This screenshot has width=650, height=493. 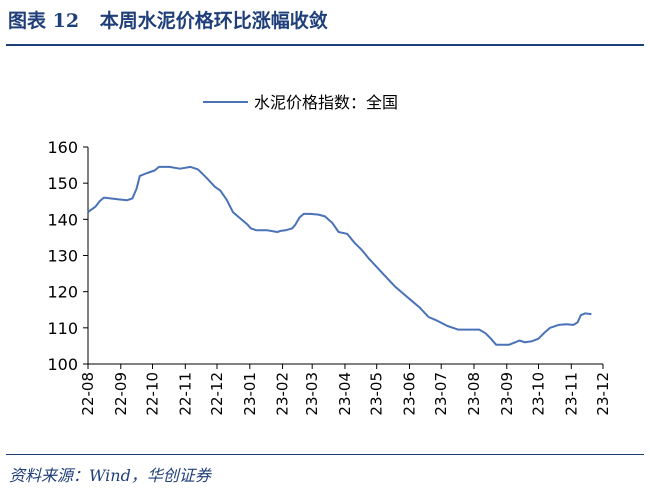 What do you see at coordinates (27, 21) in the screenshot?
I see `figure-label: 图表` at bounding box center [27, 21].